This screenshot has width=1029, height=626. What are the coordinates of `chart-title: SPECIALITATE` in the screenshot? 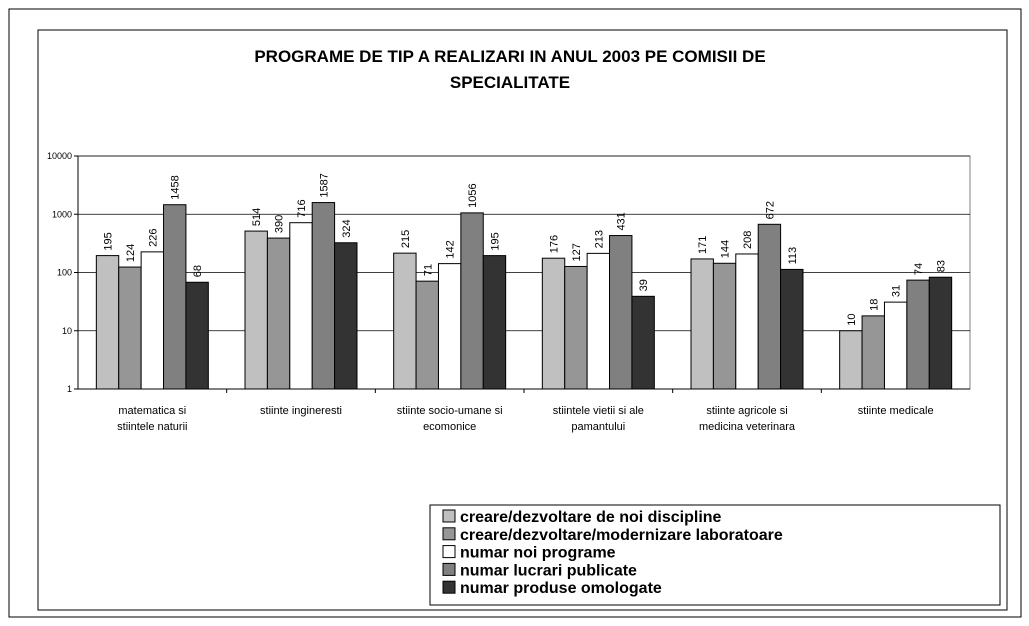 It's located at (510, 82).